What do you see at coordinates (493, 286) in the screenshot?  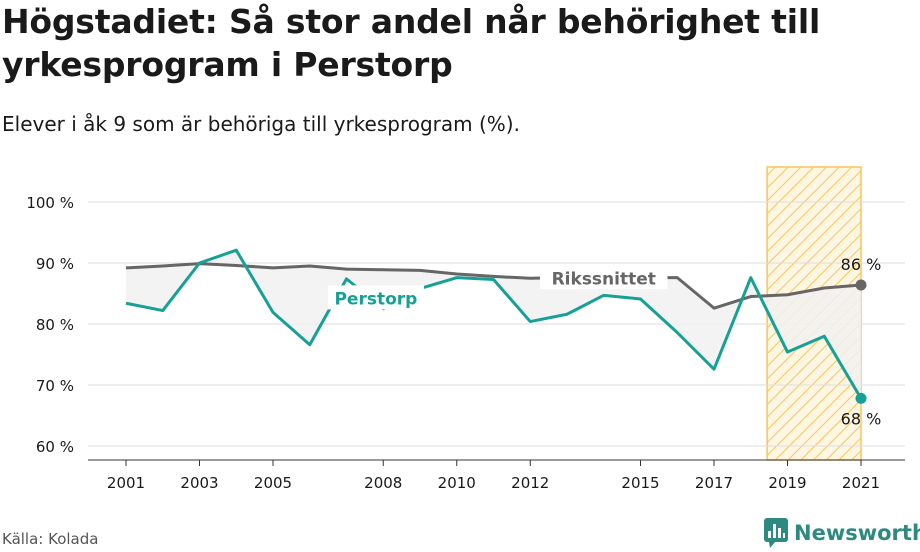 I see `series-line-rikssnittet` at bounding box center [493, 286].